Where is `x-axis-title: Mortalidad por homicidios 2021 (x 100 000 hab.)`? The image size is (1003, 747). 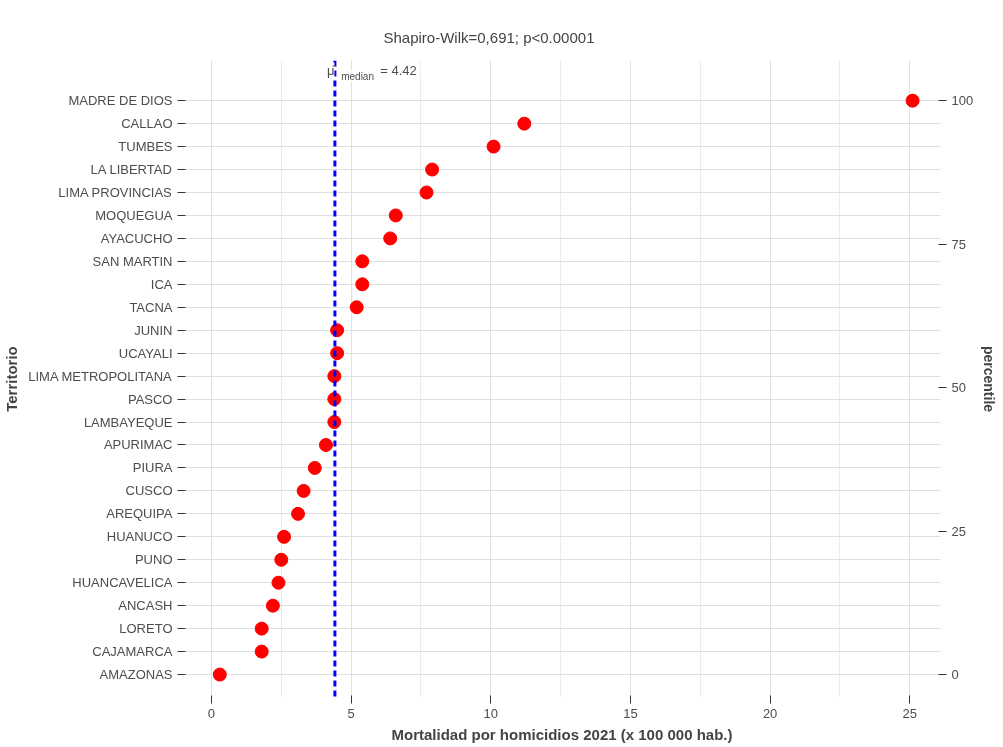
x-axis-title: Mortalidad por homicidios 2021 (x 100 000 hab.) is located at coordinates (562, 734).